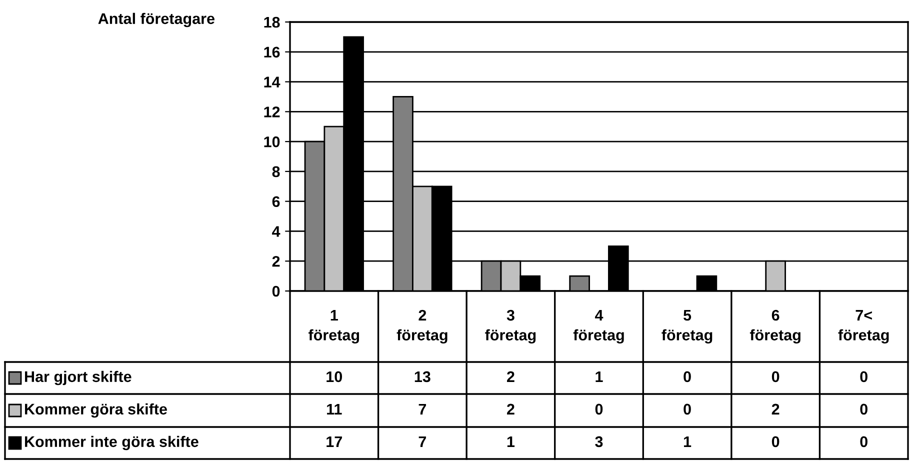 The height and width of the screenshot is (461, 911). What do you see at coordinates (96, 410) in the screenshot?
I see `legend-label: Kommer göra skifte` at bounding box center [96, 410].